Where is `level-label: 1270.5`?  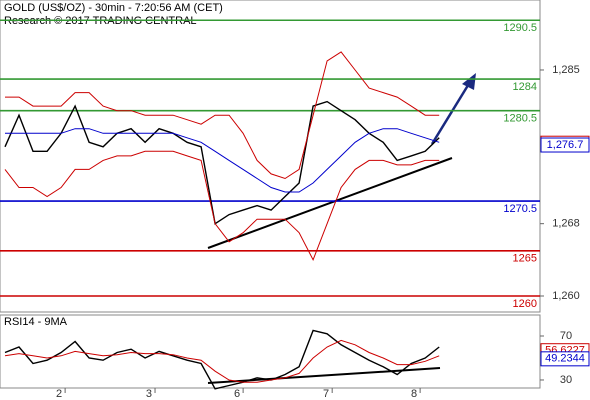 level-label: 1270.5 is located at coordinates (520, 209).